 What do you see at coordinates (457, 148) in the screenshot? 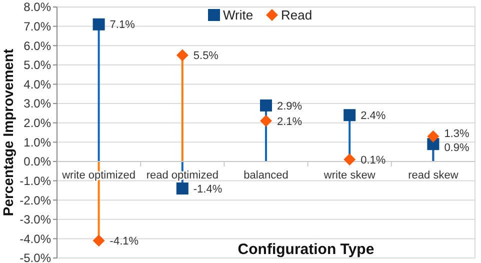
I see `data-label: 0.9%` at bounding box center [457, 148].